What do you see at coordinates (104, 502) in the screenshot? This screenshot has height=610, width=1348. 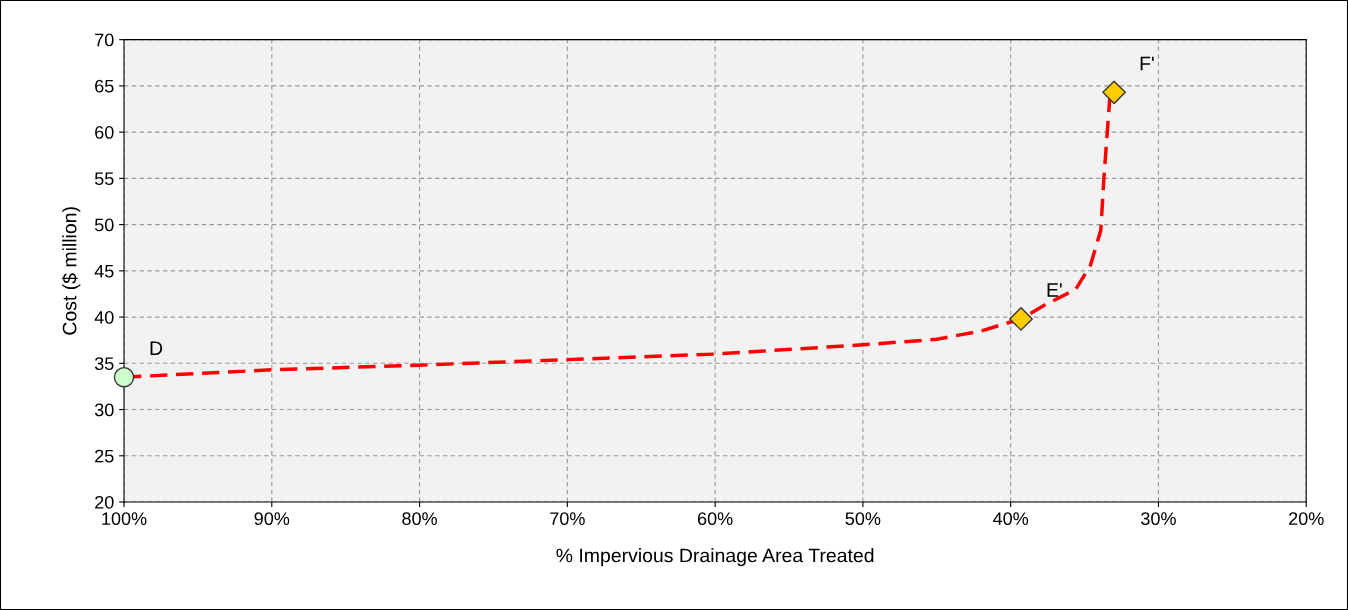 I see `y-tick-label: 20` at bounding box center [104, 502].